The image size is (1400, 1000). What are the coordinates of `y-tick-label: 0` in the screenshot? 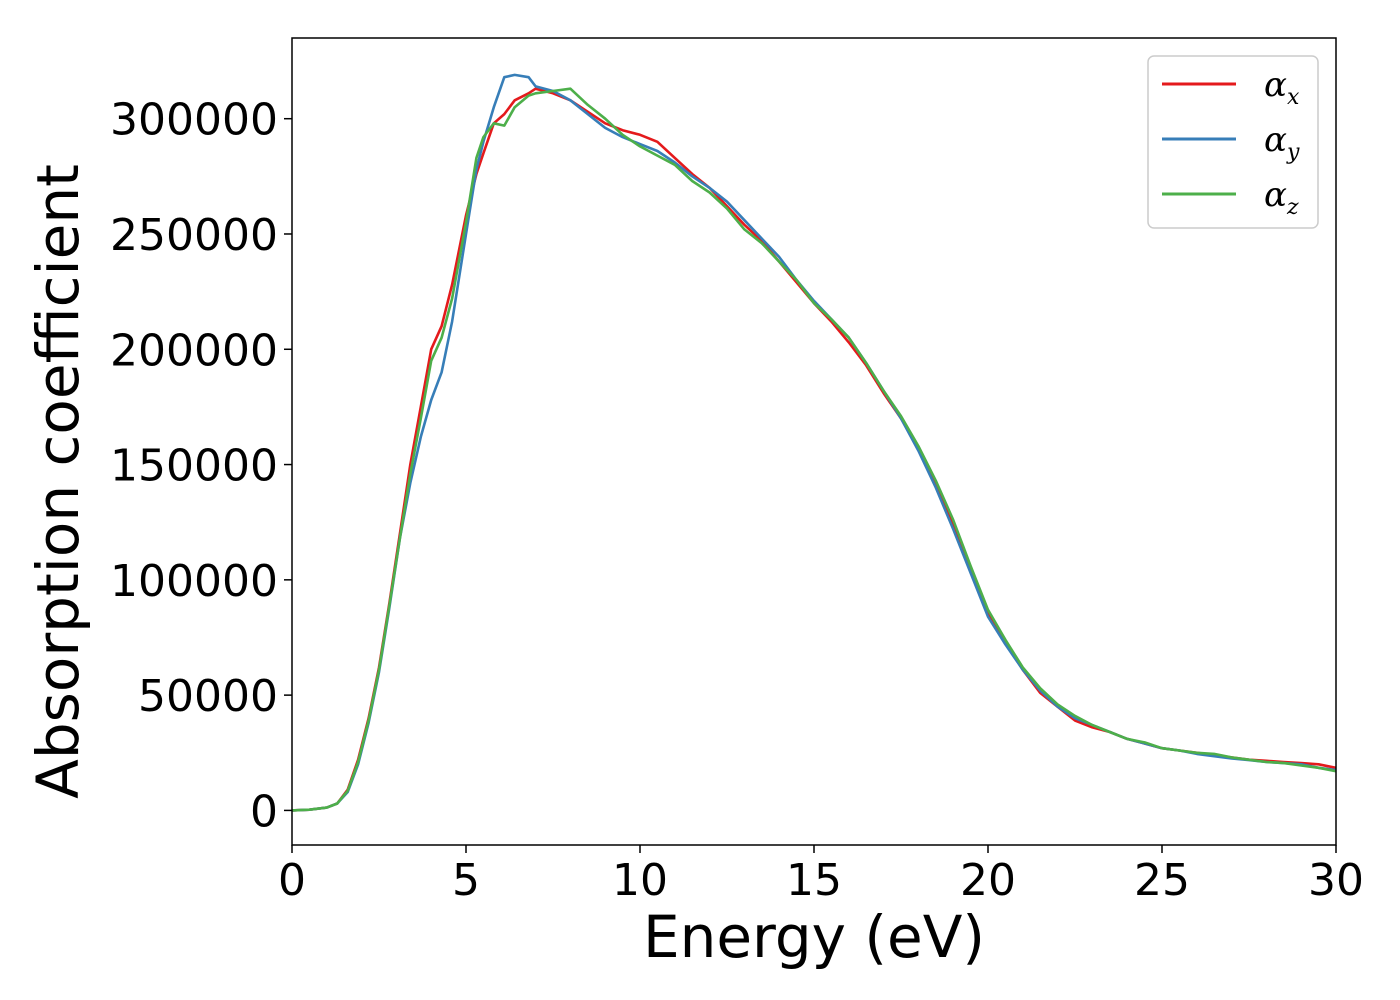 It's located at (264, 811).